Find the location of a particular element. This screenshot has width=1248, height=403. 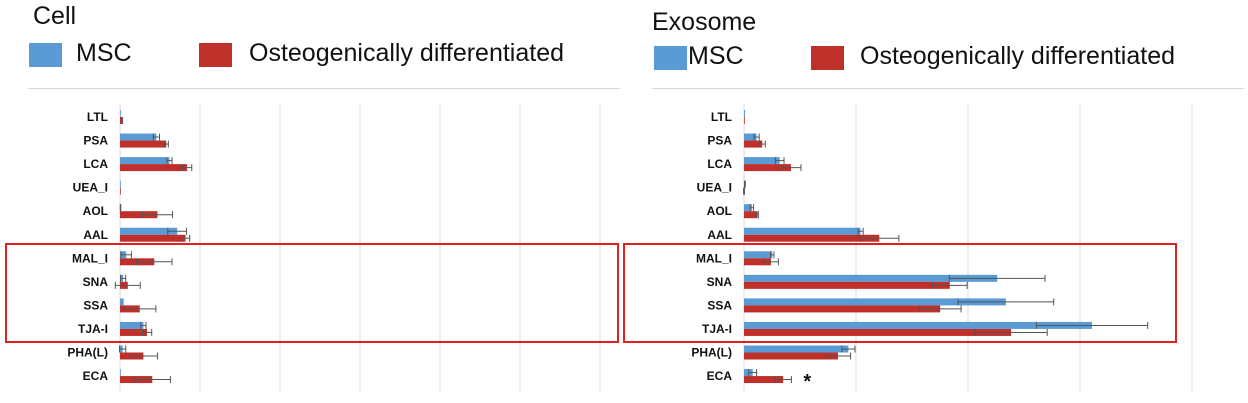

bar-osteo-pha-l is located at coordinates (791, 356).